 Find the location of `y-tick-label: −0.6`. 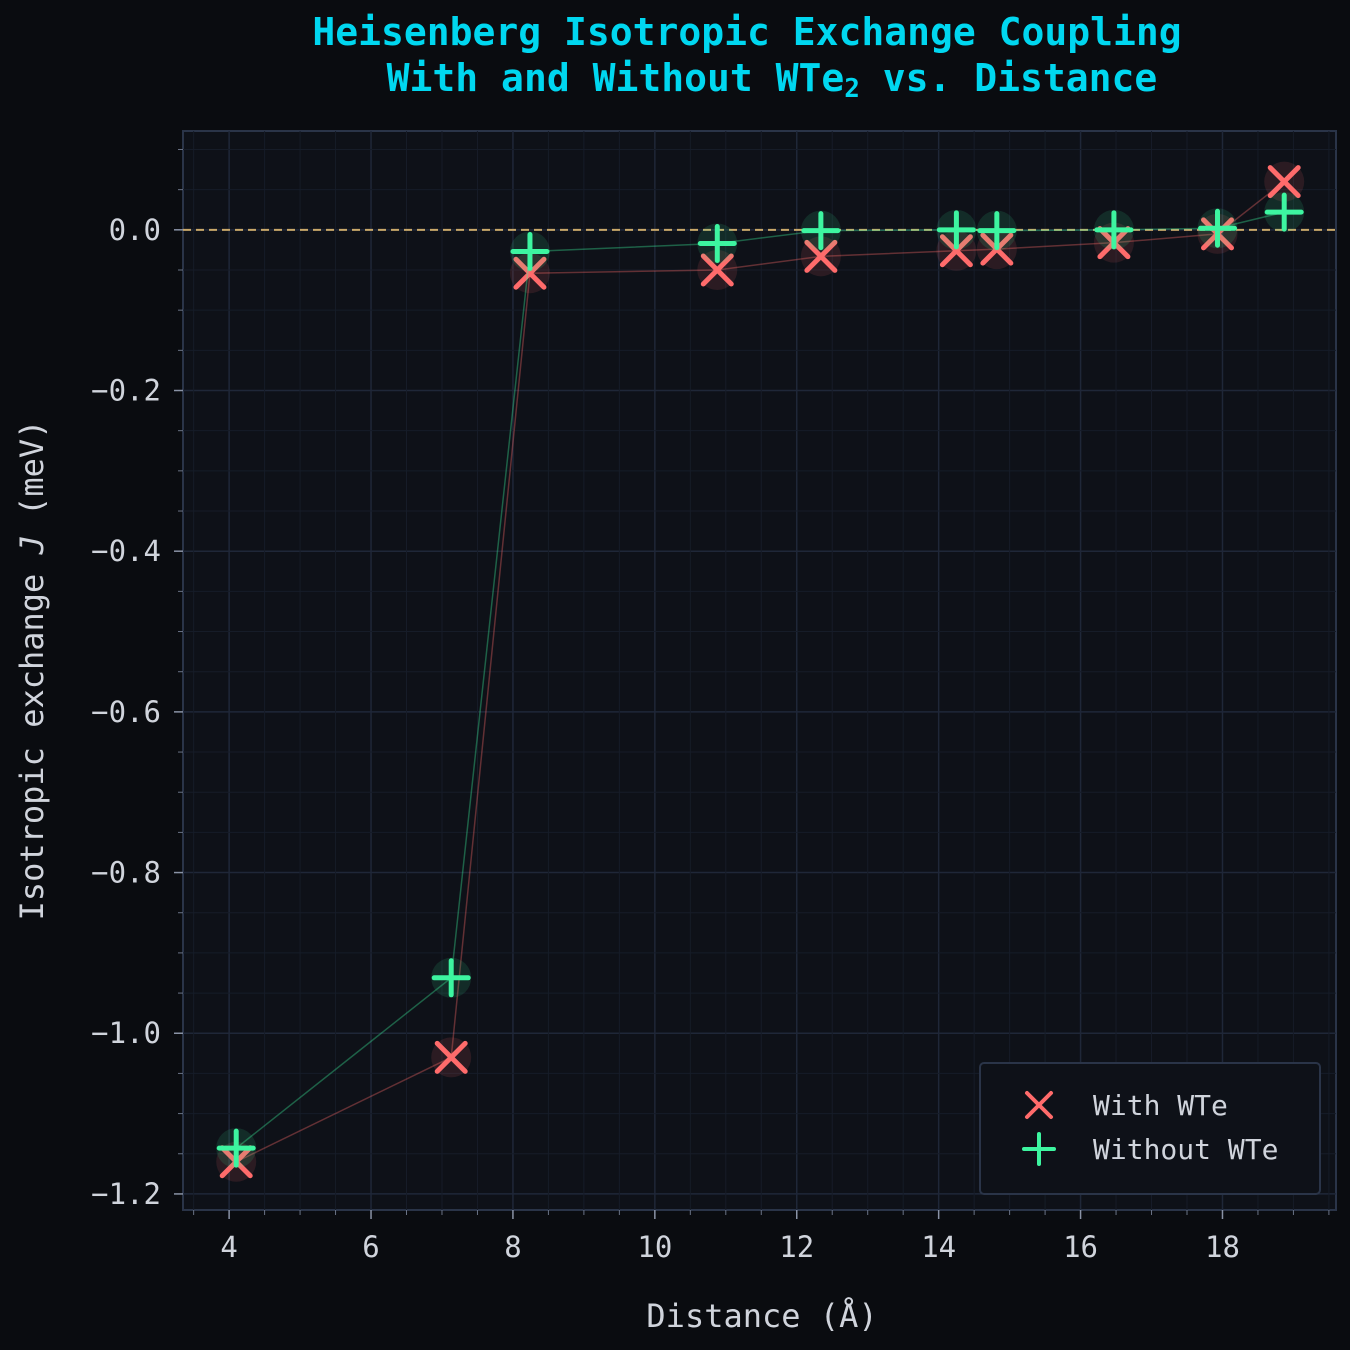

y-tick-label: −0.6 is located at coordinates (126, 712).